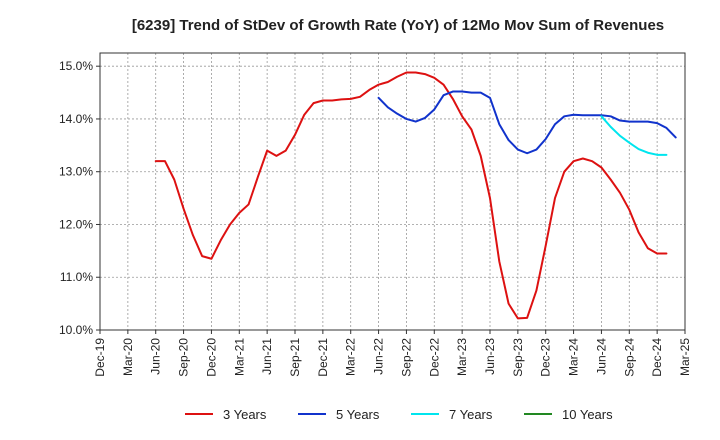 Image resolution: width=720 pixels, height=440 pixels. What do you see at coordinates (399, 414) in the screenshot?
I see `legend: 3 Years 5 Years 7 Years 10 Years` at bounding box center [399, 414].